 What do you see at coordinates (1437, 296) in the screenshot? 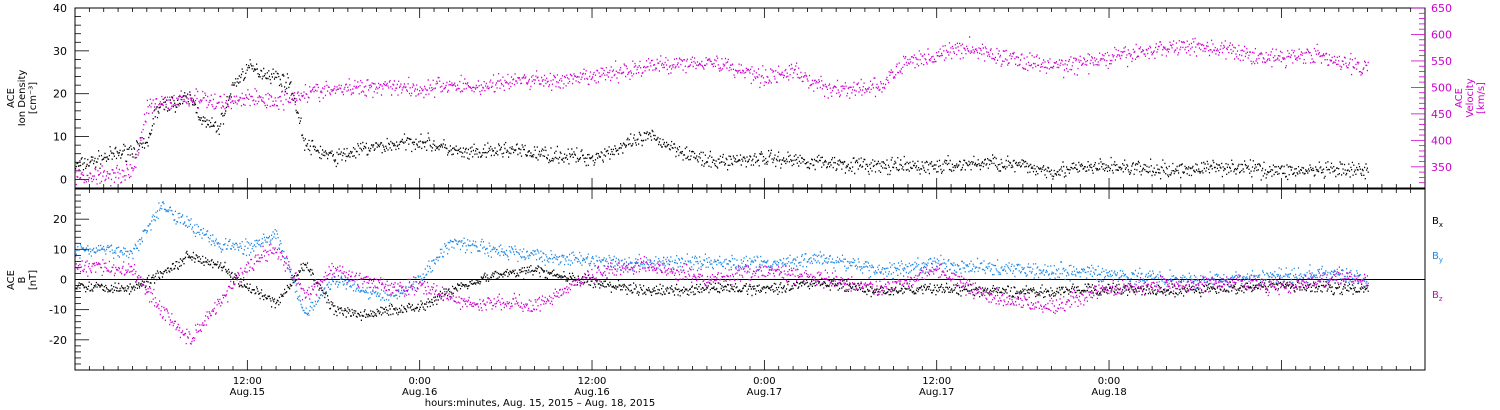
I see `legend-label-z: Bz` at bounding box center [1437, 296].